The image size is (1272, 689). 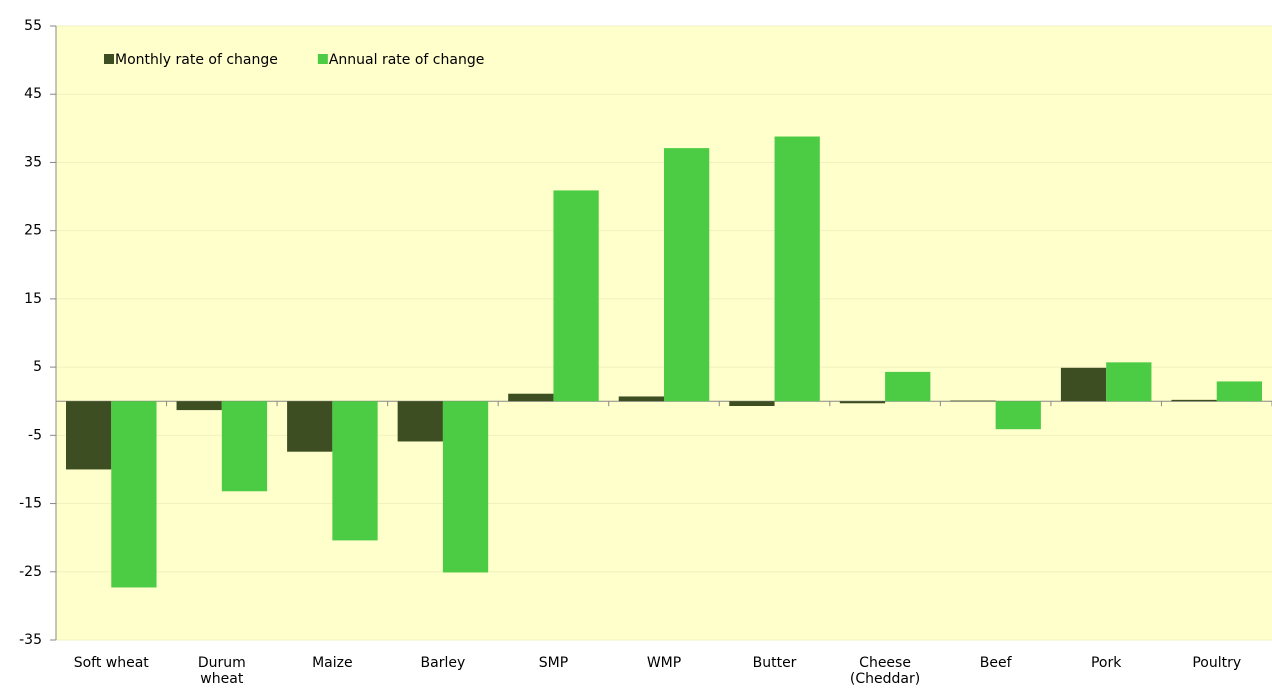 What do you see at coordinates (995, 663) in the screenshot?
I see `x-tick-label: Beef` at bounding box center [995, 663].